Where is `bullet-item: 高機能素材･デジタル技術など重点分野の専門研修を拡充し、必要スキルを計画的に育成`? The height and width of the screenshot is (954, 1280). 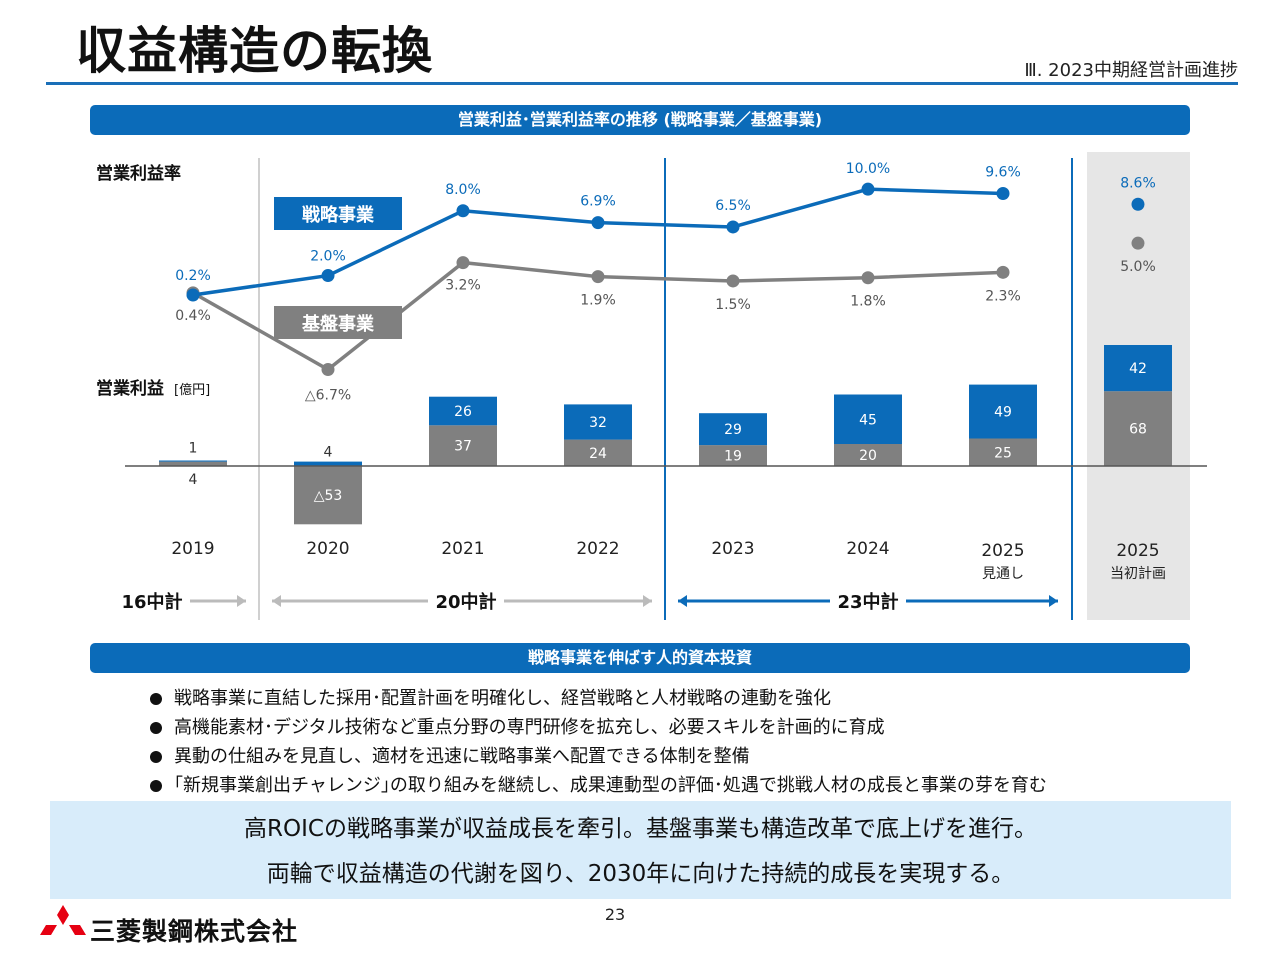
bullet-item: 高機能素材･デジタル技術など重点分野の専門研修を拡充し、必要スキルを計画的に育成 is located at coordinates (598, 727).